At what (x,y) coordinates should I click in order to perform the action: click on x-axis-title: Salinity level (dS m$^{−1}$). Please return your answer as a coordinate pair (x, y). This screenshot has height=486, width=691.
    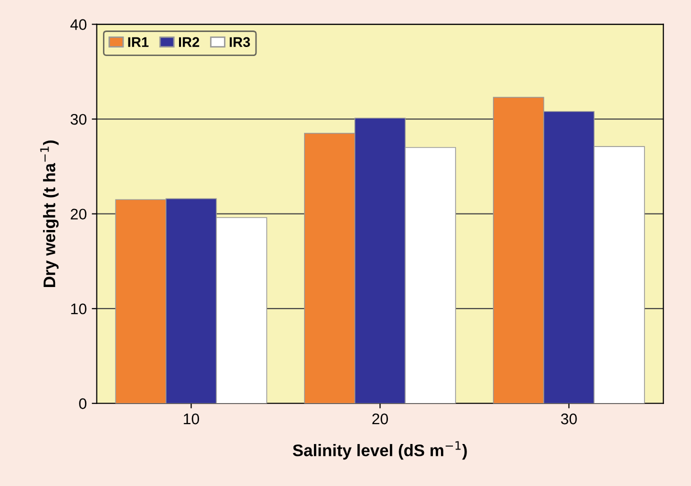
    Looking at the image, I should click on (379, 450).